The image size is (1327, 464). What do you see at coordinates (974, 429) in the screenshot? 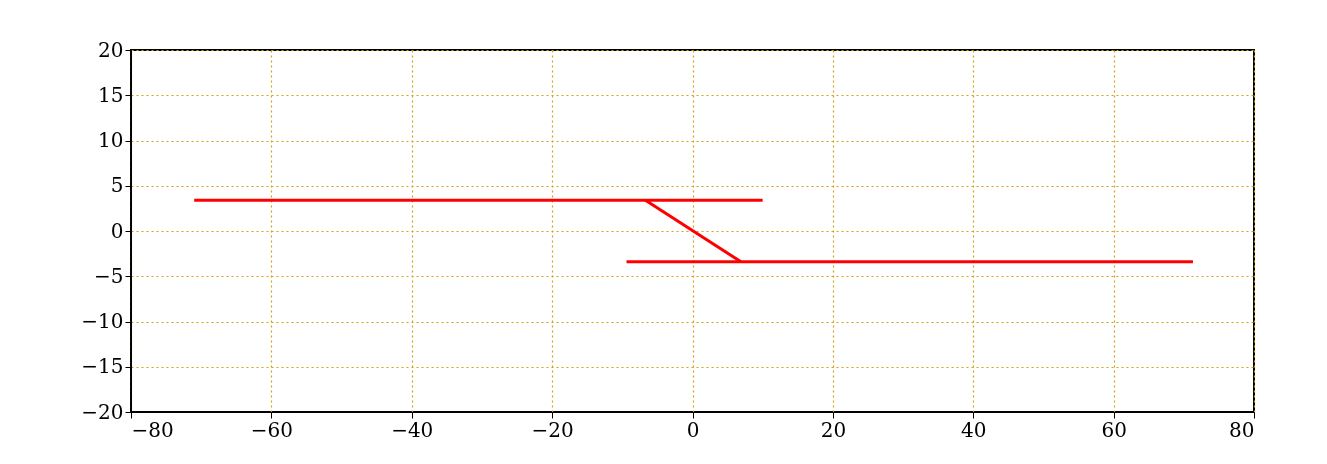
I see `x-tick-label: 40` at bounding box center [974, 429].